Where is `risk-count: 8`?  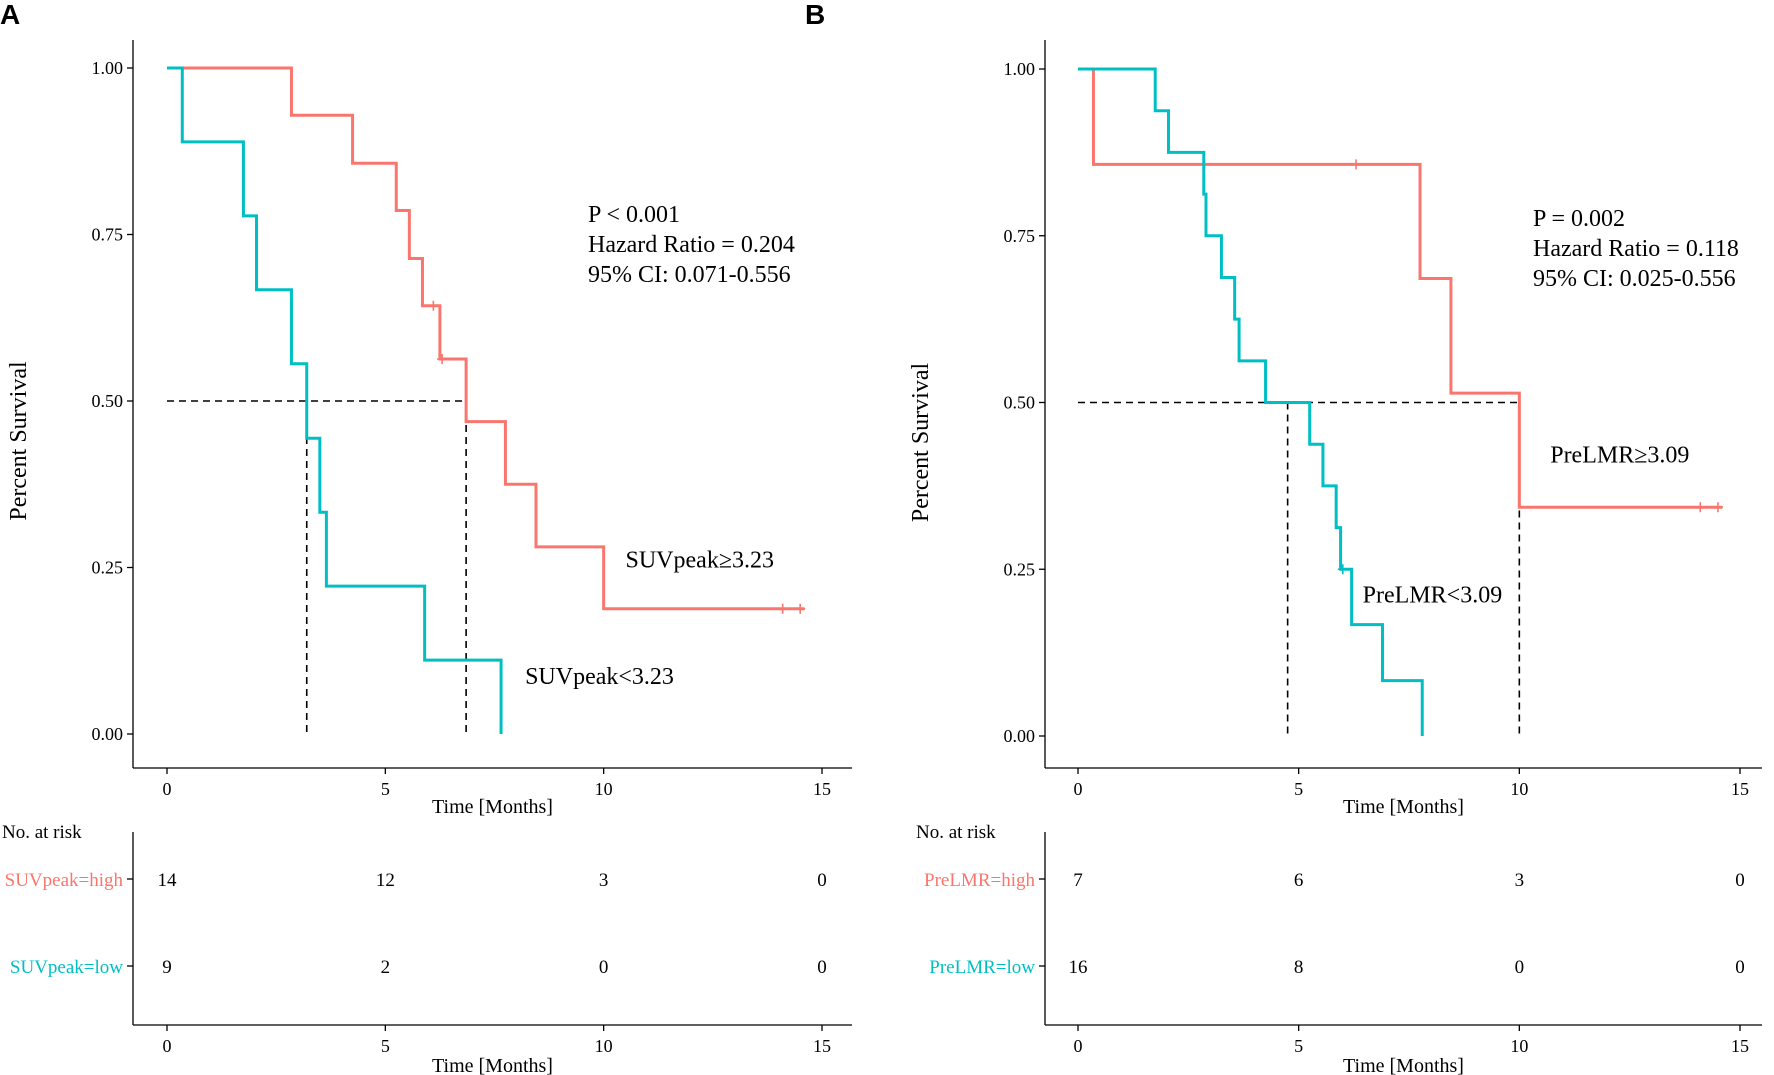 risk-count: 8 is located at coordinates (1299, 967).